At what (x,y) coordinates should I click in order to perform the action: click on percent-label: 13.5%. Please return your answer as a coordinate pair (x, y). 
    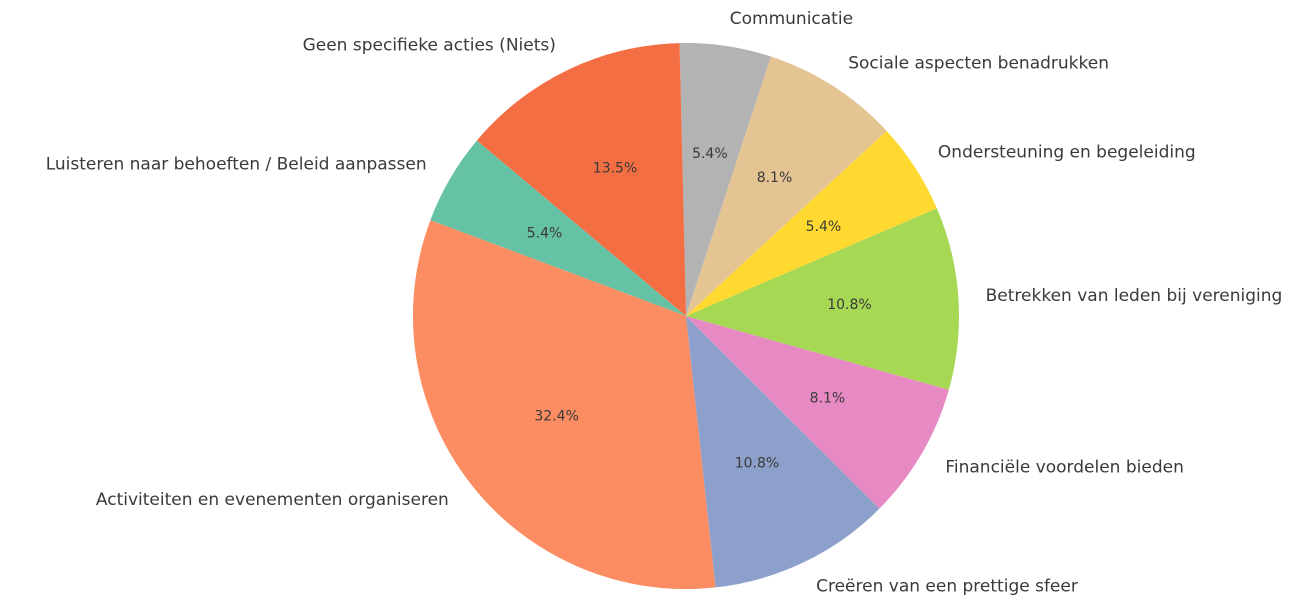
    Looking at the image, I should click on (615, 168).